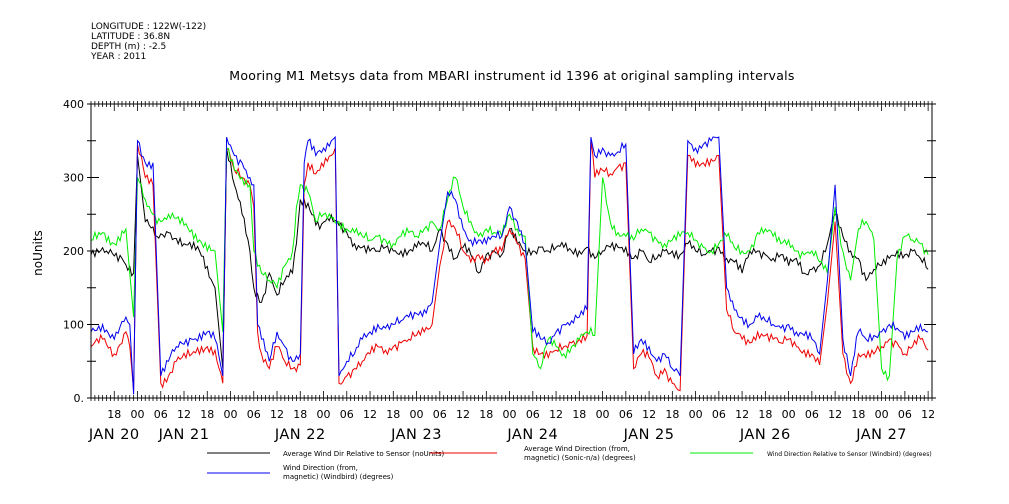 Image resolution: width=1009 pixels, height=504 pixels. Describe the element at coordinates (73, 178) in the screenshot. I see `y-tick-label: 300` at that location.